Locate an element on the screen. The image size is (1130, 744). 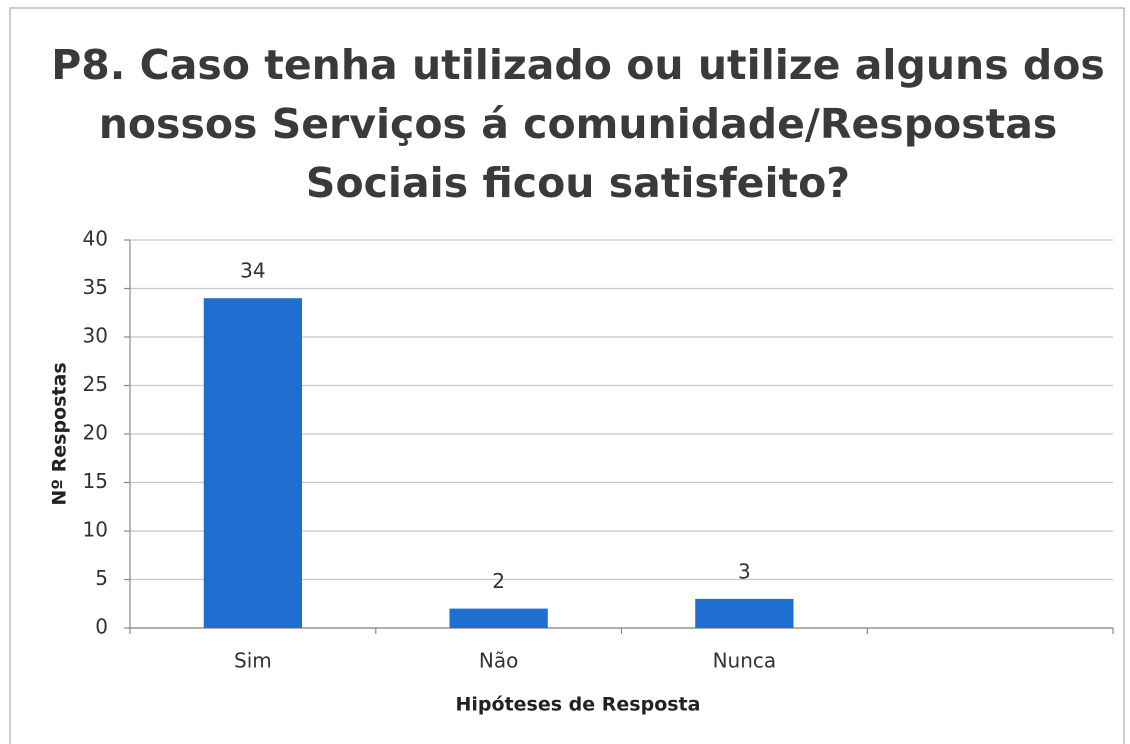
x-tick-label: Sim is located at coordinates (253, 661).